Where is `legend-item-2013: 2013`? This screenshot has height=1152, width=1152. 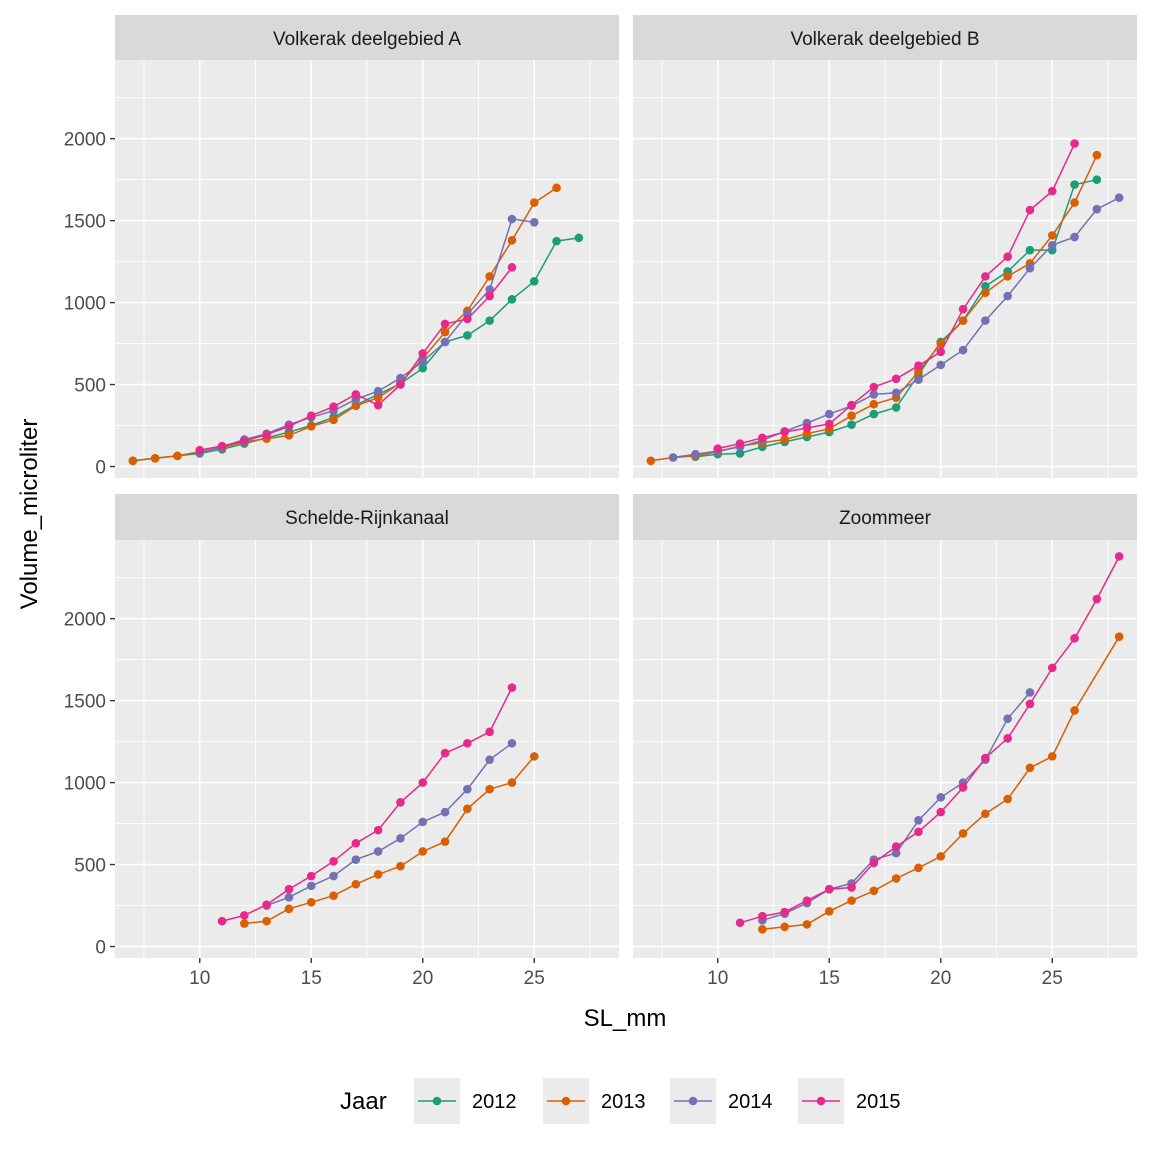
legend-item-2013: 2013 is located at coordinates (594, 1101).